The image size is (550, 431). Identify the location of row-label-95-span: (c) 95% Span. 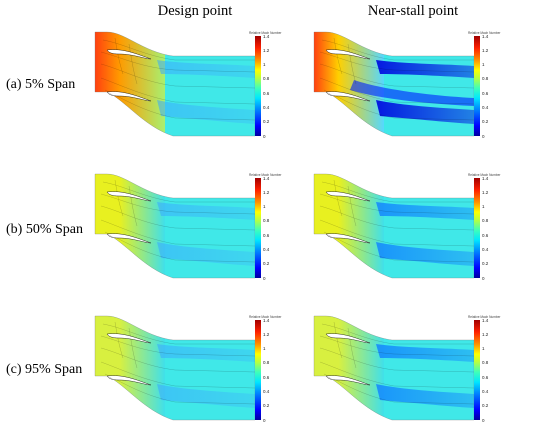
(44, 369).